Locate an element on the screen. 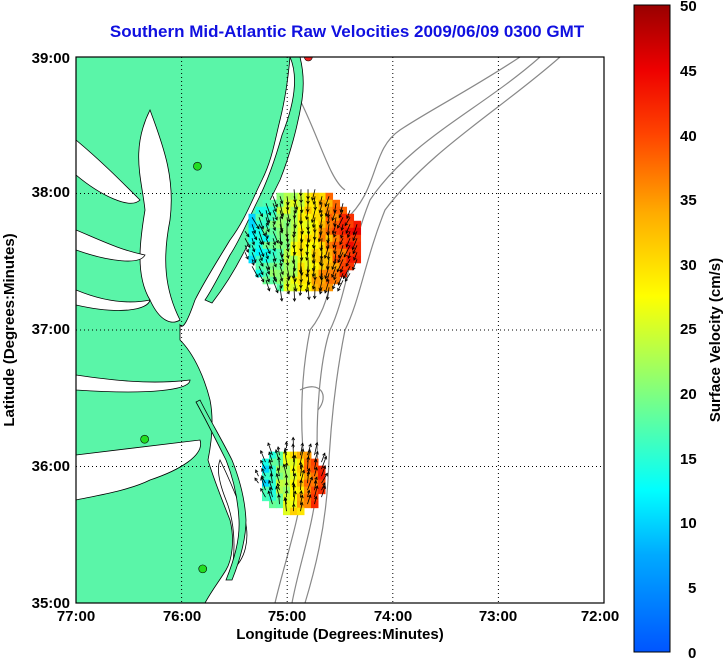 The width and height of the screenshot is (724, 659). radar-station-marker is located at coordinates (308, 59).